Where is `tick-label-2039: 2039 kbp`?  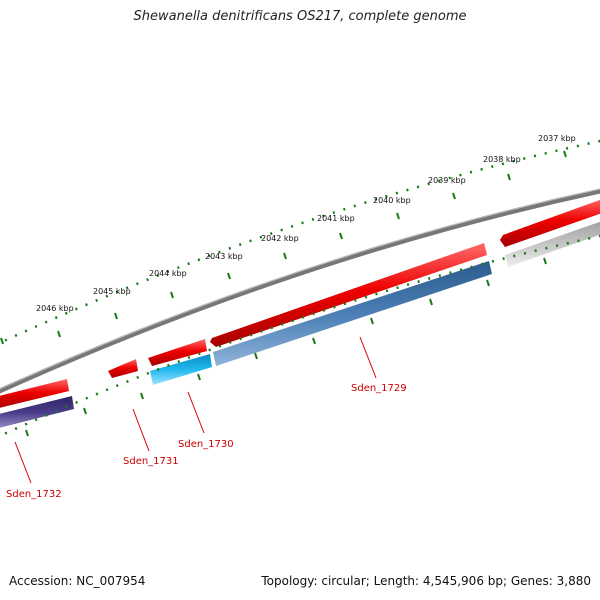 tick-label-2039: 2039 kbp is located at coordinates (447, 180).